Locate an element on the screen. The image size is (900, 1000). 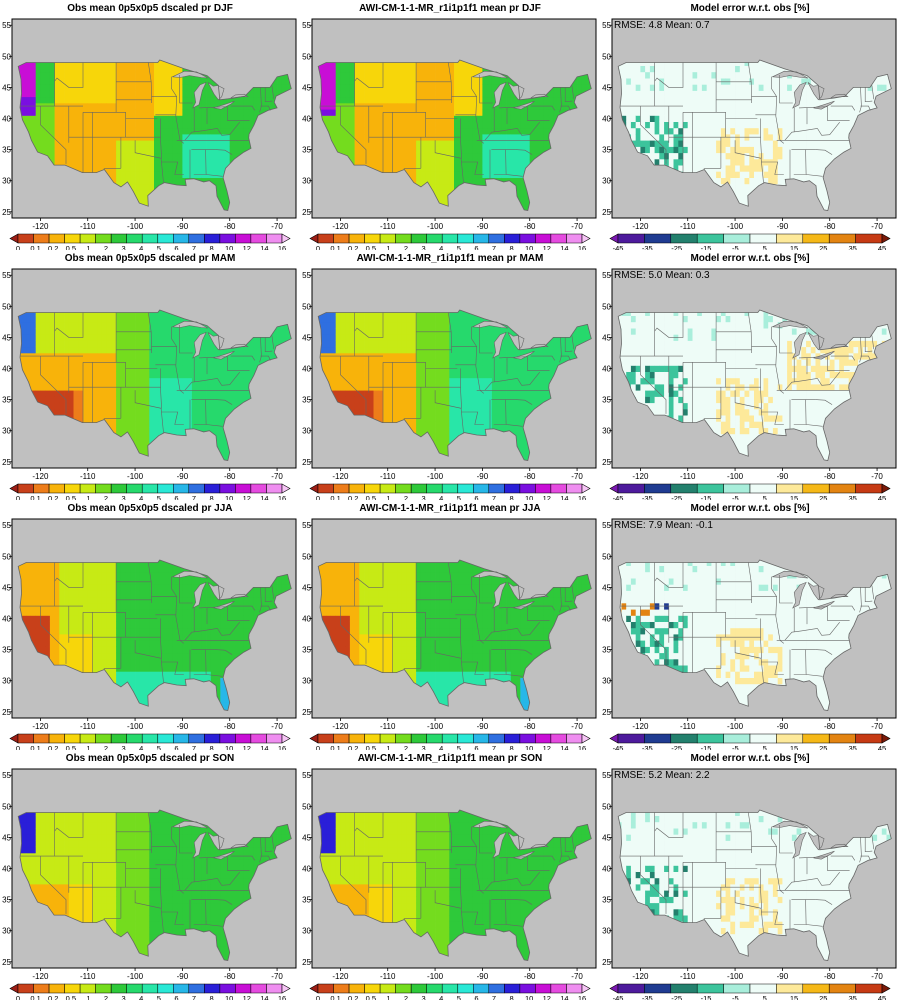
colorbar-label: 0.1 is located at coordinates (35, 247).